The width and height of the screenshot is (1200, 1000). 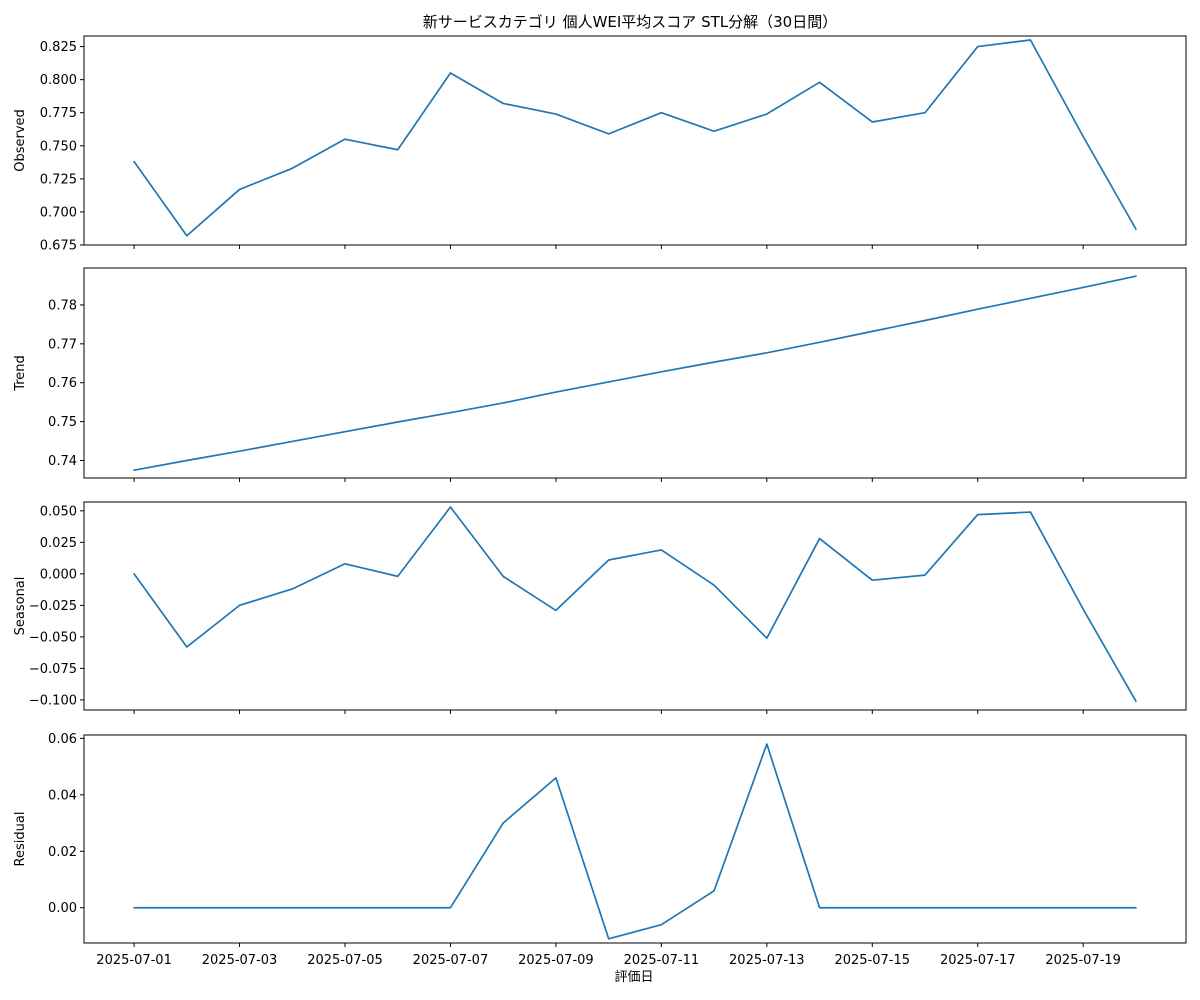 What do you see at coordinates (58, 574) in the screenshot?
I see `y-tick-label: 0.000` at bounding box center [58, 574].